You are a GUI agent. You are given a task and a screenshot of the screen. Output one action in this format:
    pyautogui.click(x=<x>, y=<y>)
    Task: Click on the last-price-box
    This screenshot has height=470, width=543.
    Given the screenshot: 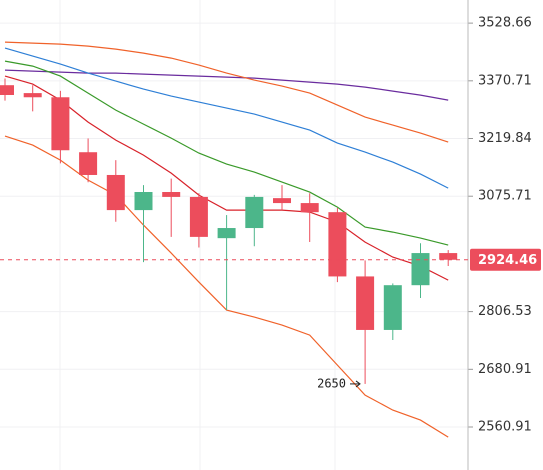 What is the action you would take?
    pyautogui.click(x=505, y=259)
    